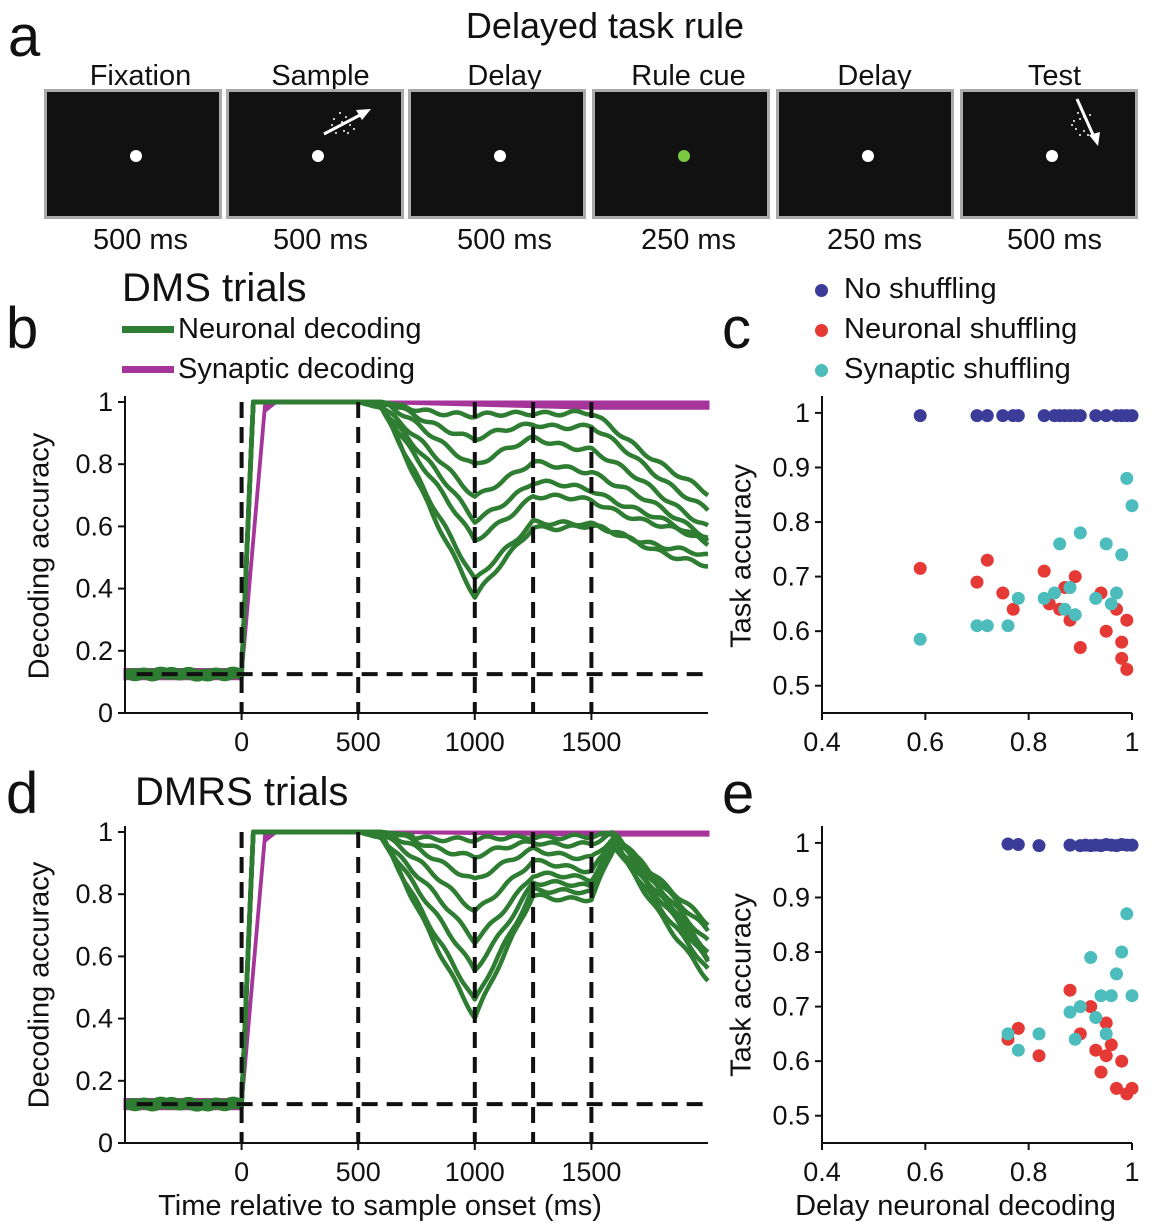 This screenshot has height=1228, width=1155. Describe the element at coordinates (821, 370) in the screenshot. I see `legend-synaptic-shuffling-dot` at that location.